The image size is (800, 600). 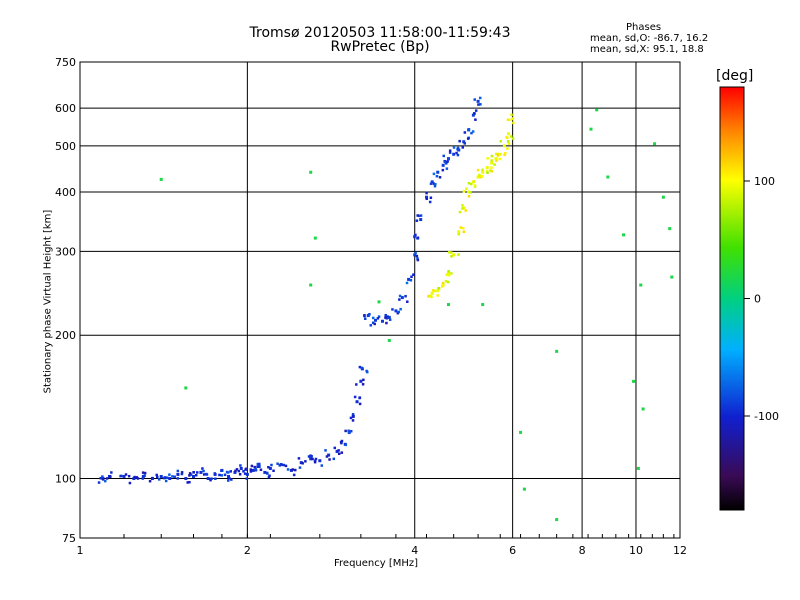 What do you see at coordinates (735, 76) in the screenshot?
I see `colorbar-label: [deg]` at bounding box center [735, 76].